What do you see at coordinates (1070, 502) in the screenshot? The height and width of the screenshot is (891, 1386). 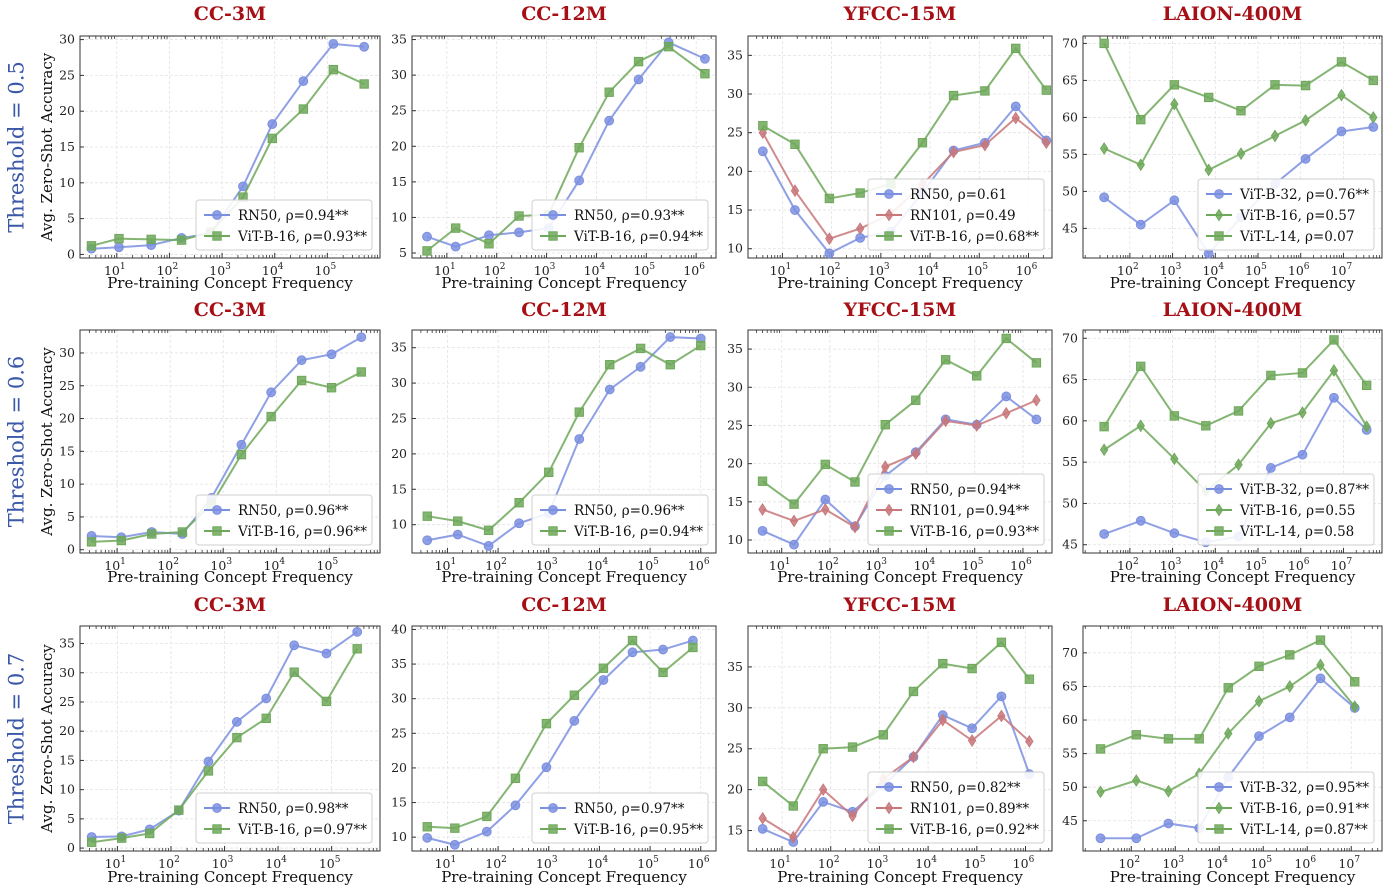 I see `y-tick-label: 50` at bounding box center [1070, 502].